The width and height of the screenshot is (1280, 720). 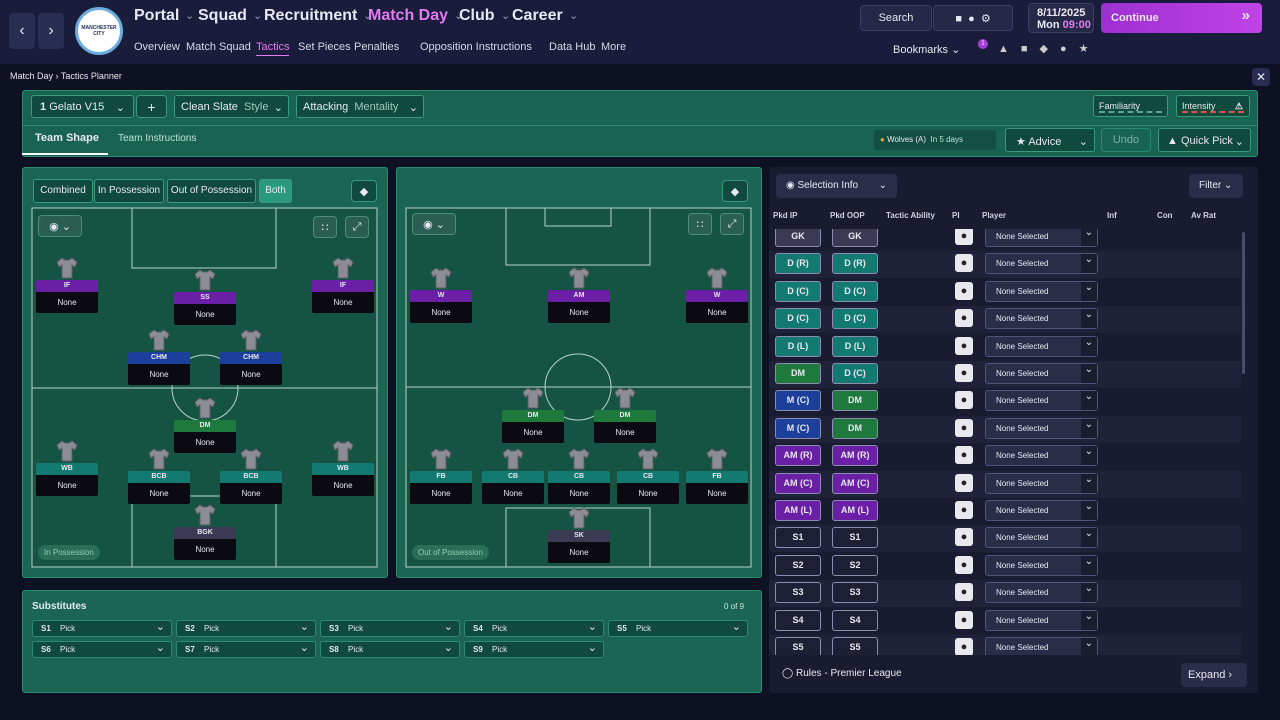 What do you see at coordinates (390, 649) in the screenshot?
I see `substitute-slot: S8 Pick ⌄` at bounding box center [390, 649].